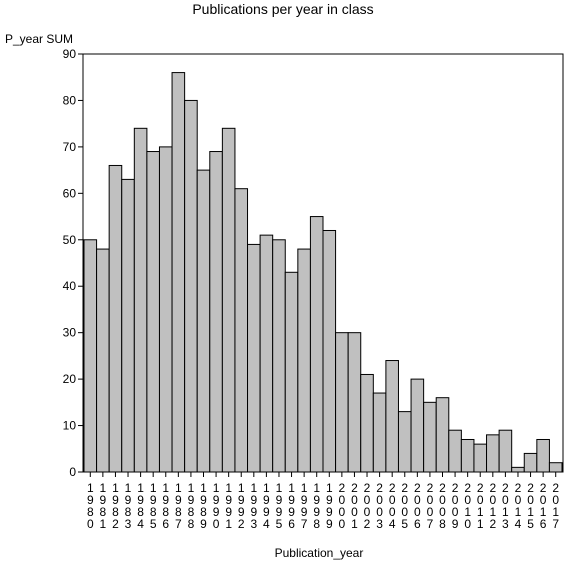 The image size is (567, 567). I want to click on y-tick-label: 90, so click(70, 54).